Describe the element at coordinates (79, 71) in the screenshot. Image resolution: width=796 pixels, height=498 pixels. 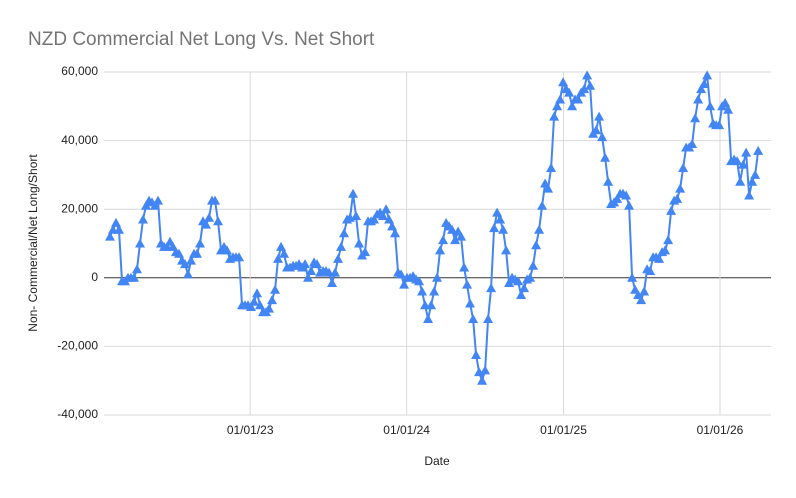
I see `y-tick-label: 60,000` at that location.